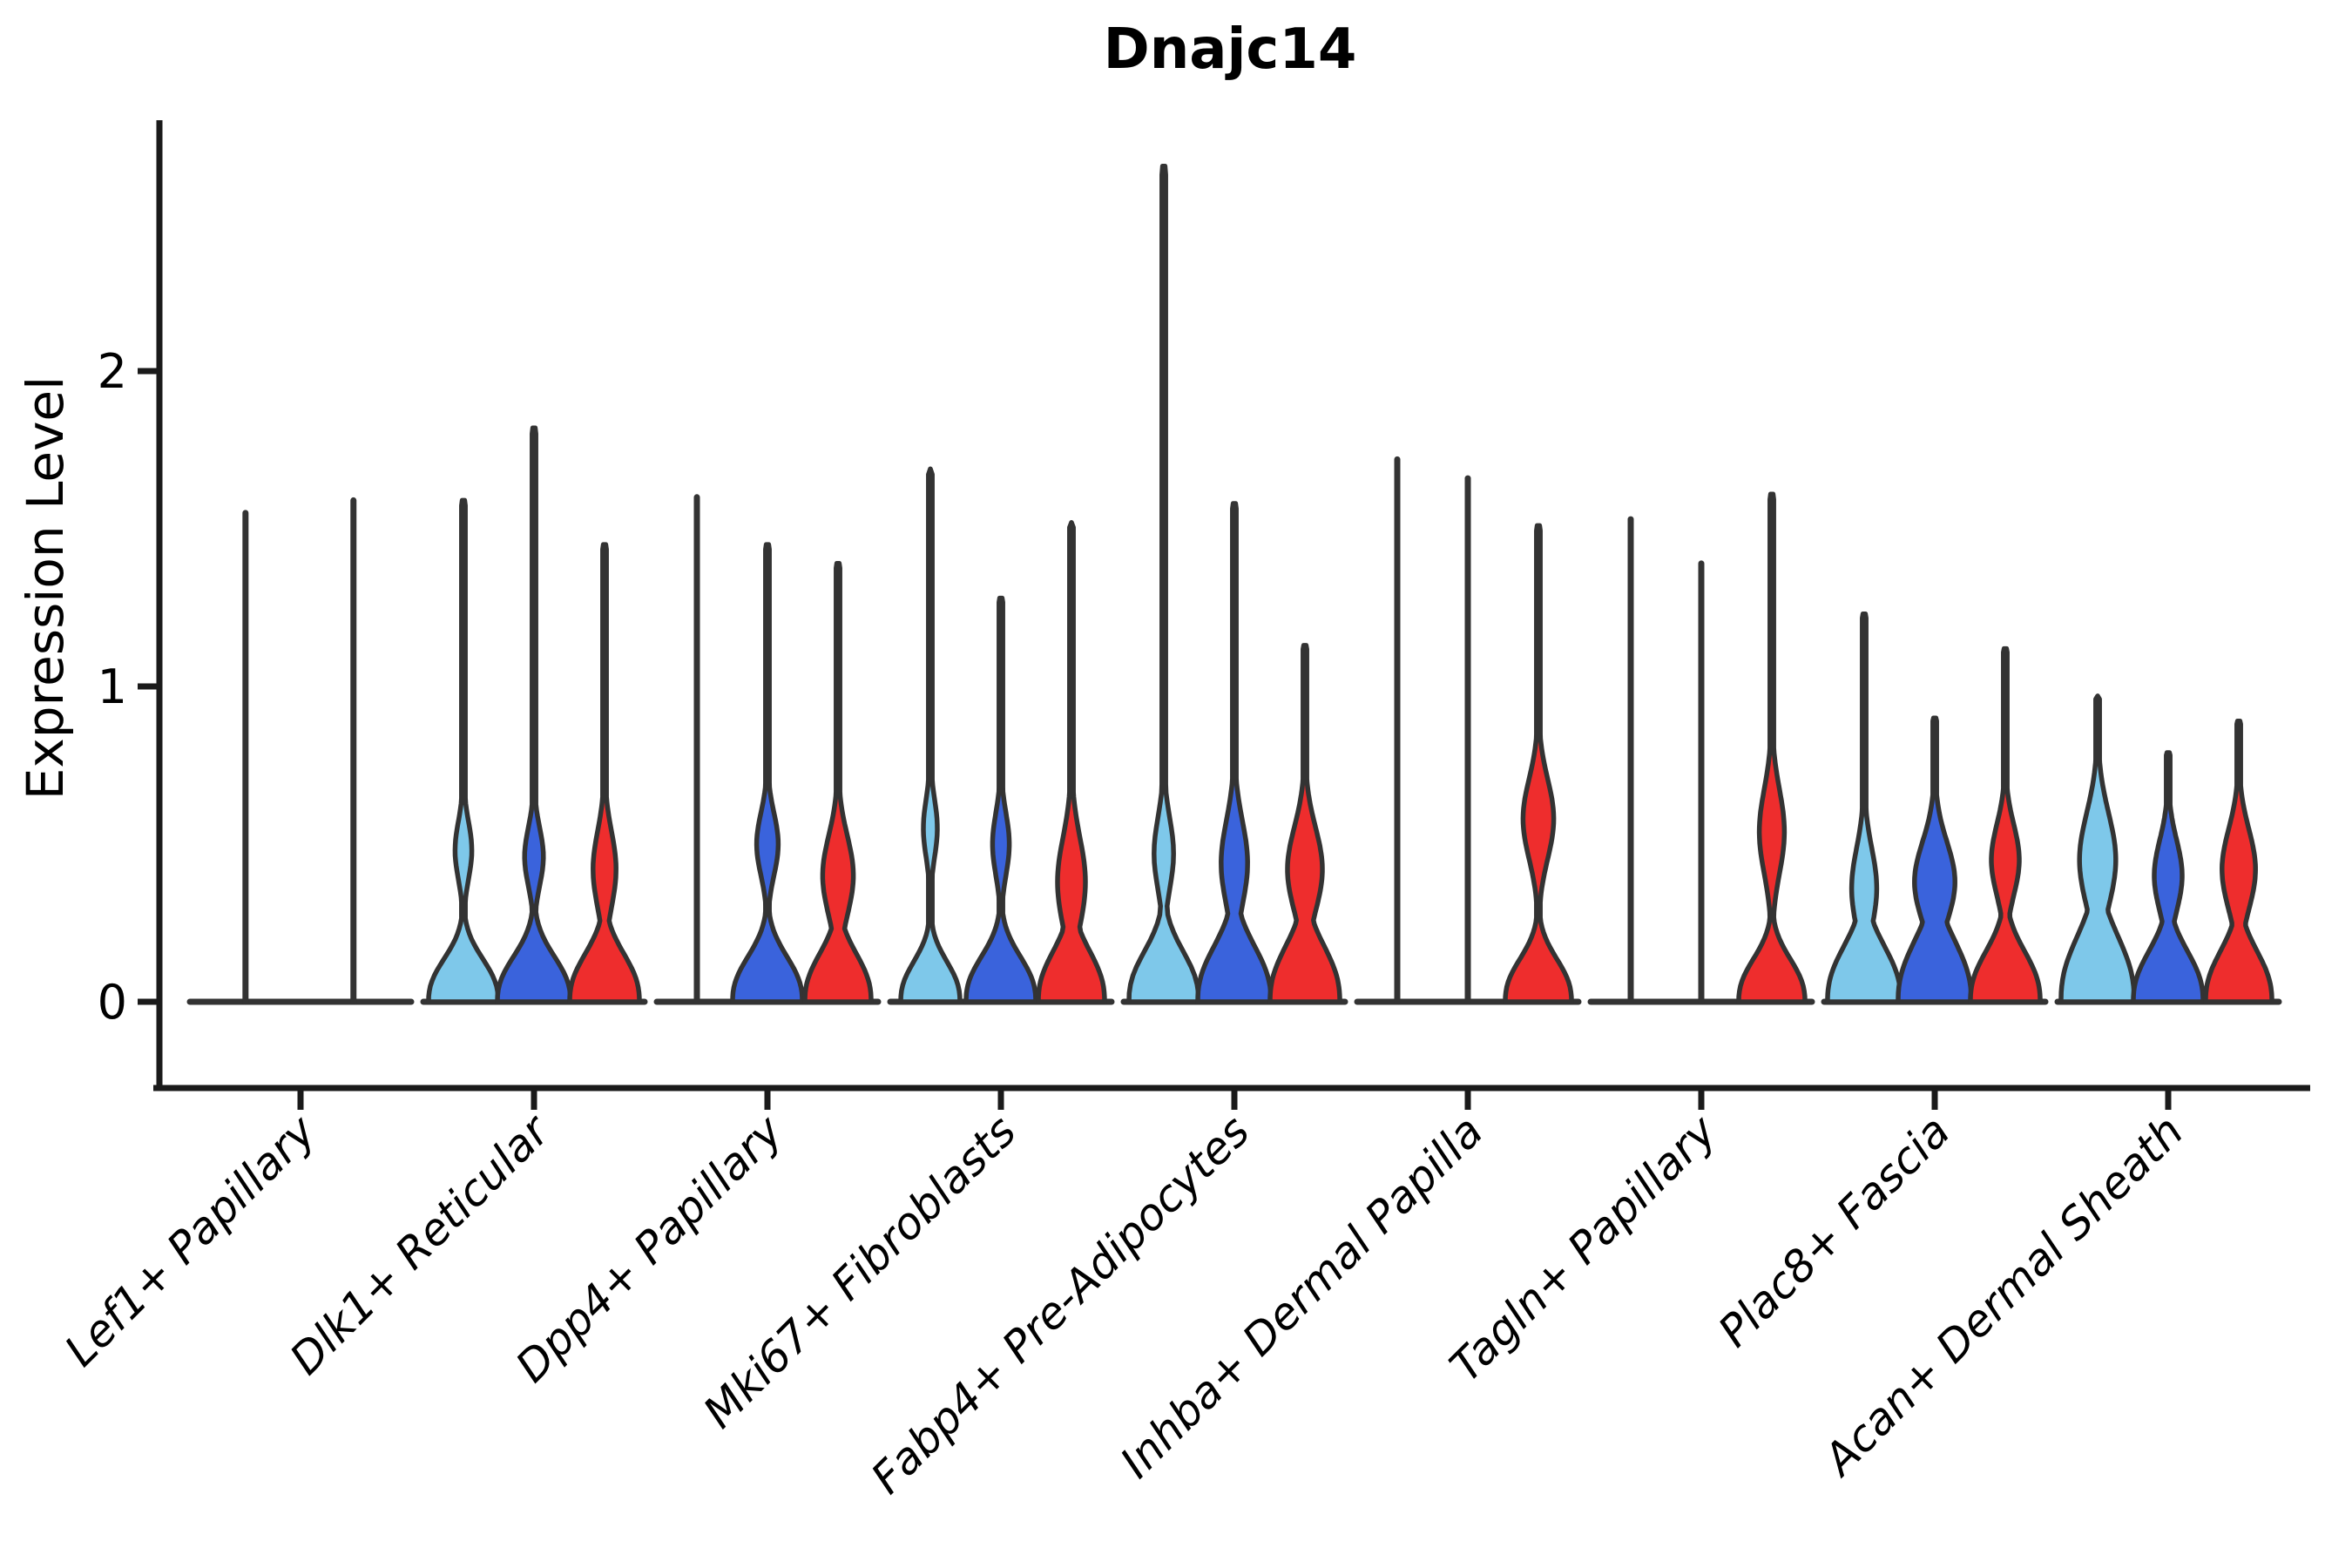 The width and height of the screenshot is (2352, 1568). I want to click on violin-9-red, so click(2239, 861).